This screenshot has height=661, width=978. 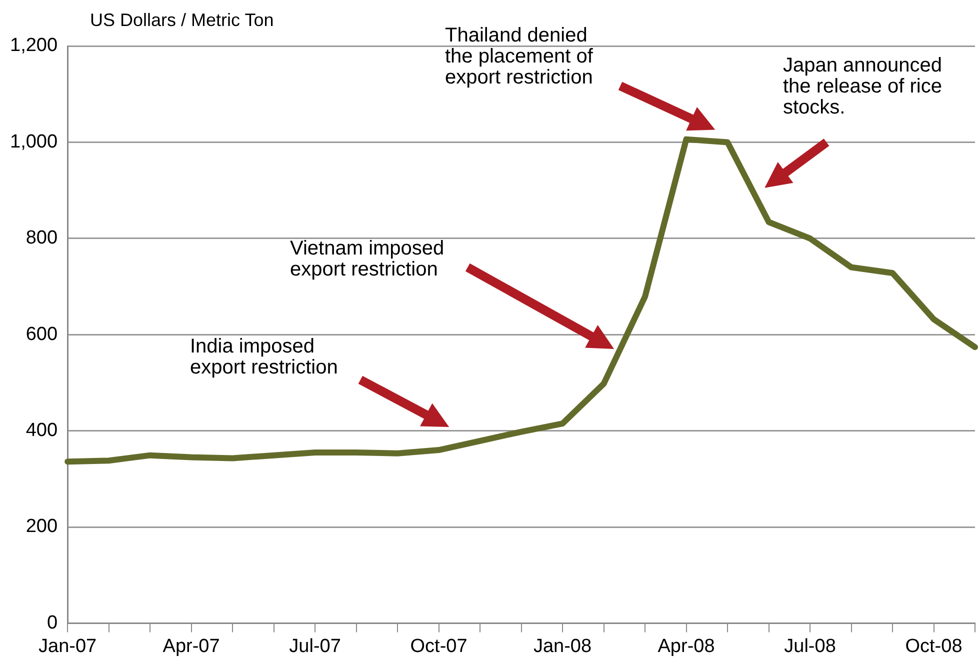 What do you see at coordinates (34, 45) in the screenshot?
I see `y-tick-label: 1,200` at bounding box center [34, 45].